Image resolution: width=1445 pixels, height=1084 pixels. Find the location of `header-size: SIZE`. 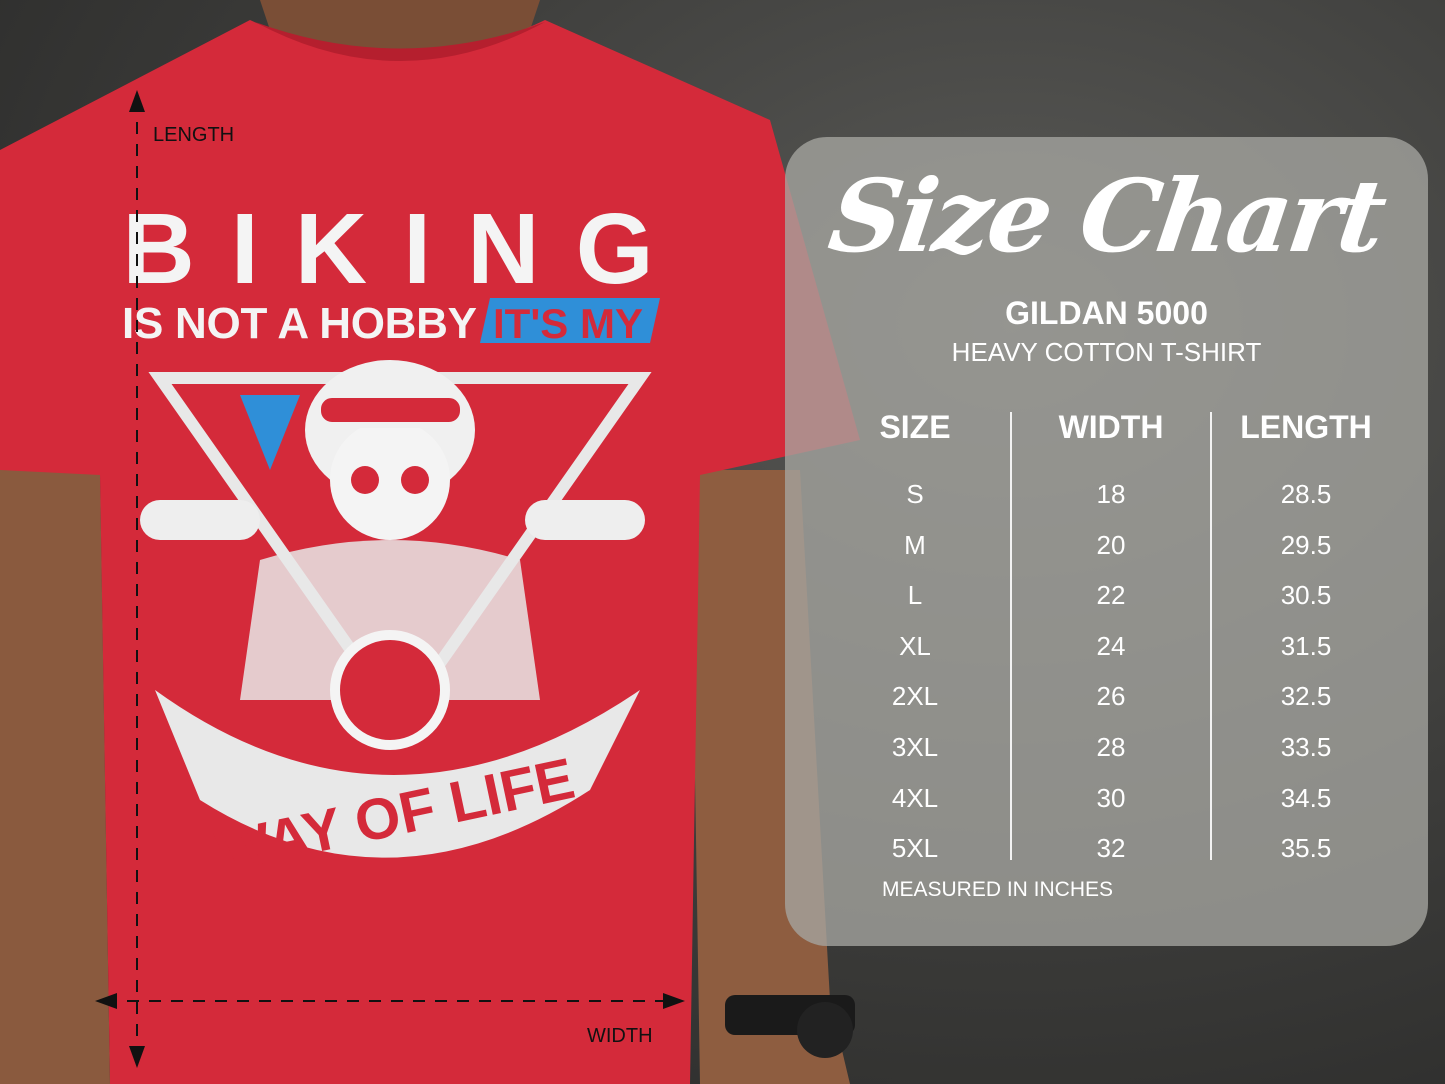

header-size: SIZE is located at coordinates (915, 427).